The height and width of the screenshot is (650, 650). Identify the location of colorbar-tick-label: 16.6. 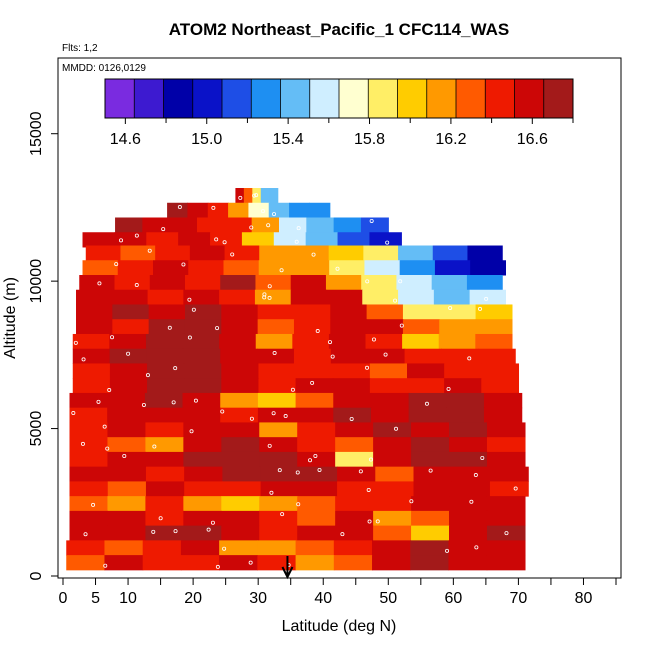
(532, 139).